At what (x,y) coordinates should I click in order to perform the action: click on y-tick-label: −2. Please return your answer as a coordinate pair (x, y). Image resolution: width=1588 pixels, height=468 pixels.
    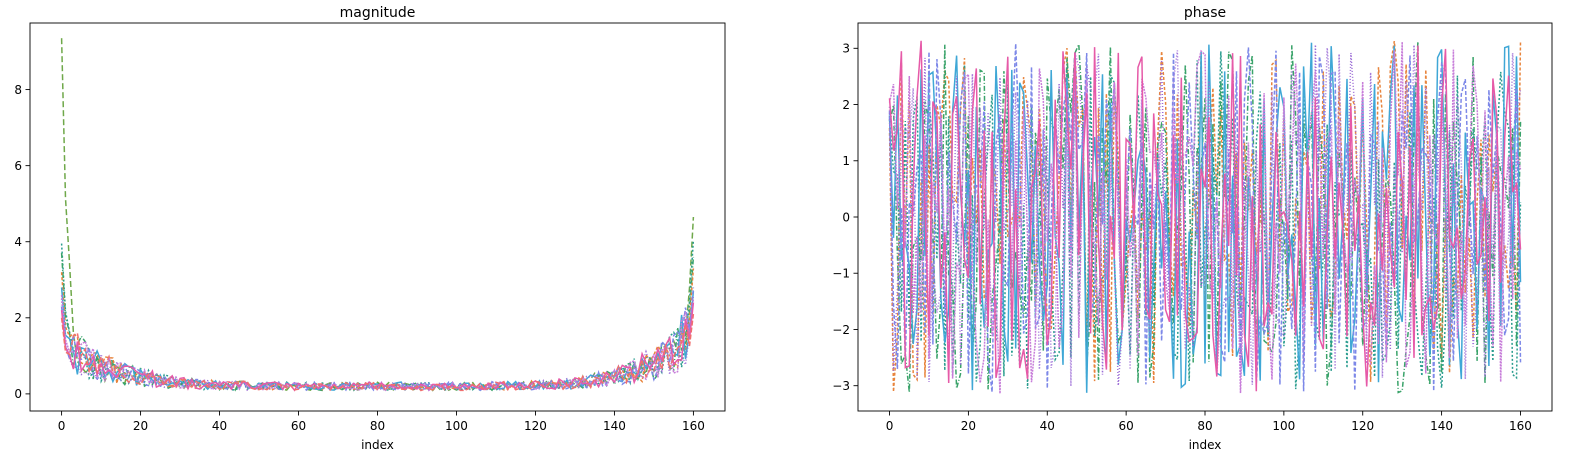
    Looking at the image, I should click on (841, 330).